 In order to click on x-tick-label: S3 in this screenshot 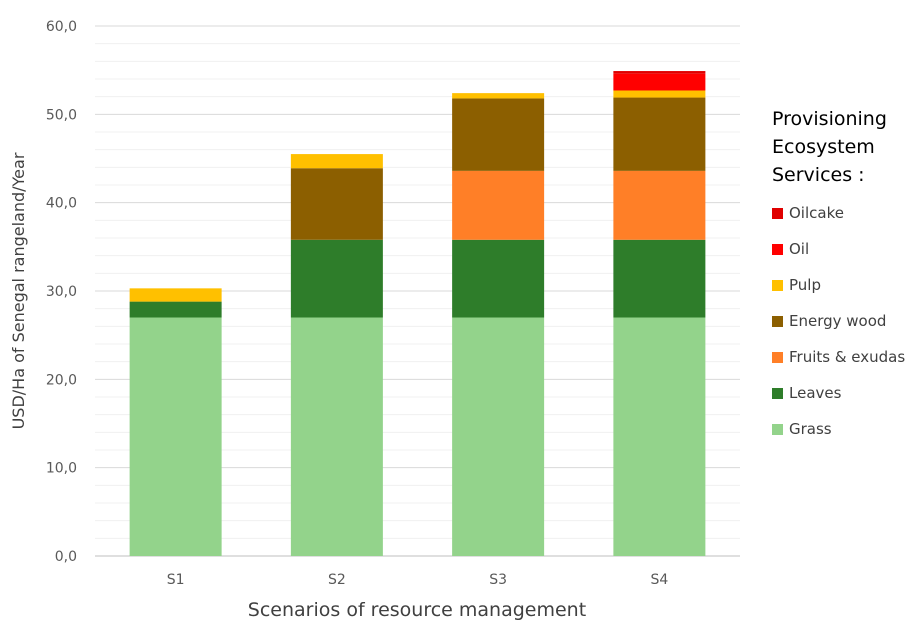, I will do `click(498, 580)`.